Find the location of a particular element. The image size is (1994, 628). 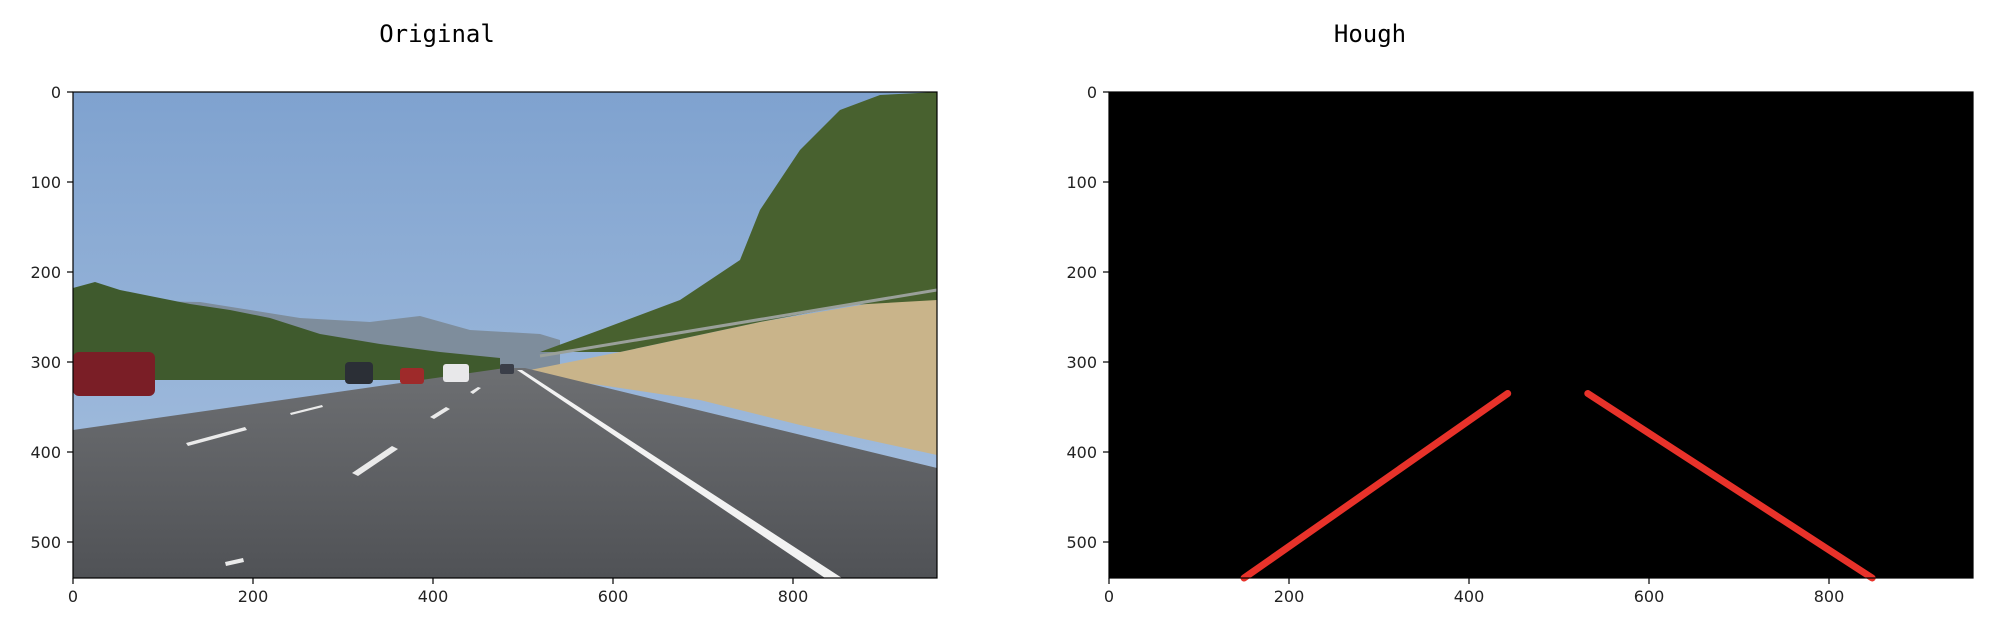

lane-line-right is located at coordinates (679, 474).